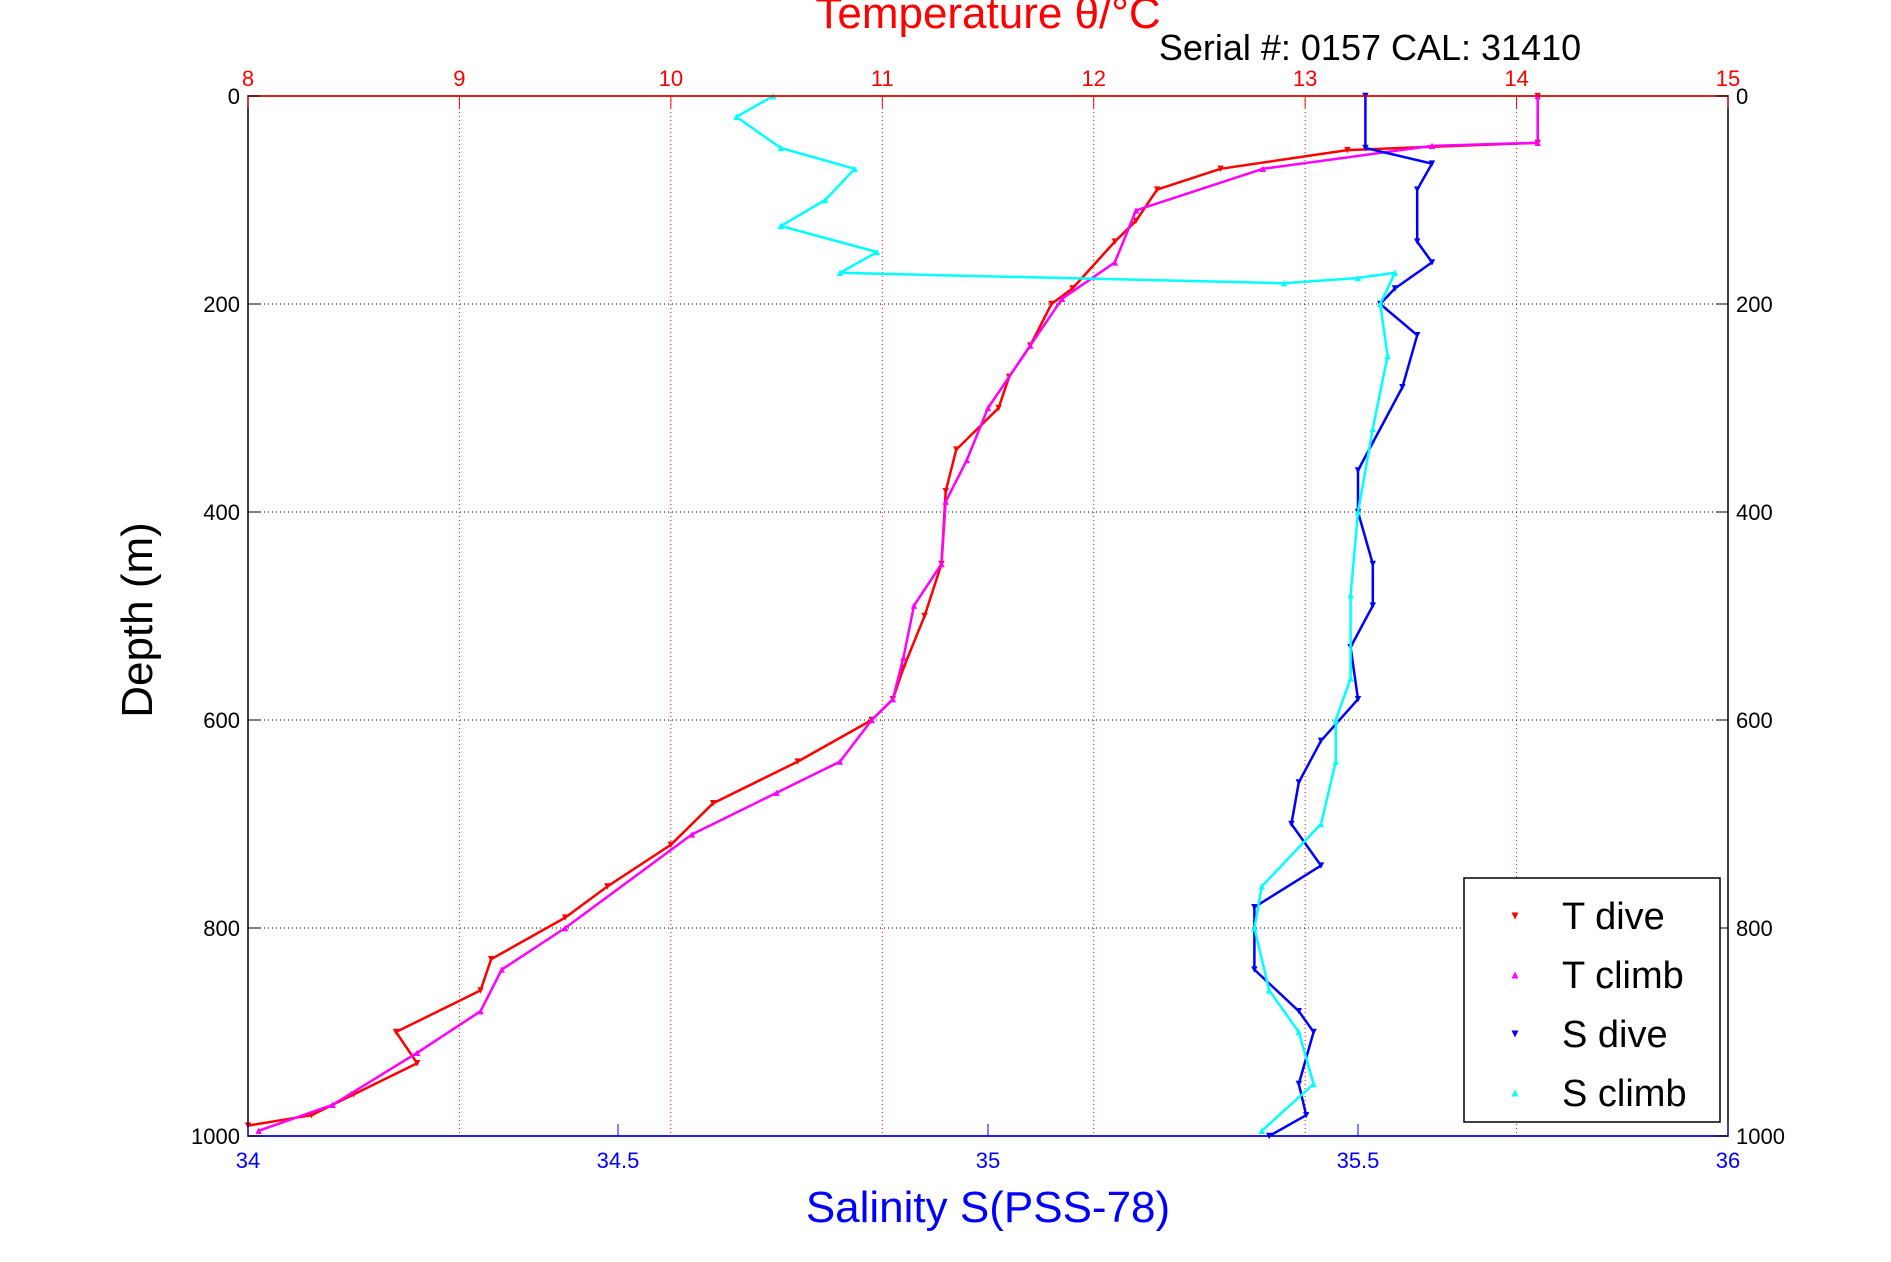 The width and height of the screenshot is (1891, 1262). I want to click on legend: T dive T climb S dive S climb, so click(1592, 1000).